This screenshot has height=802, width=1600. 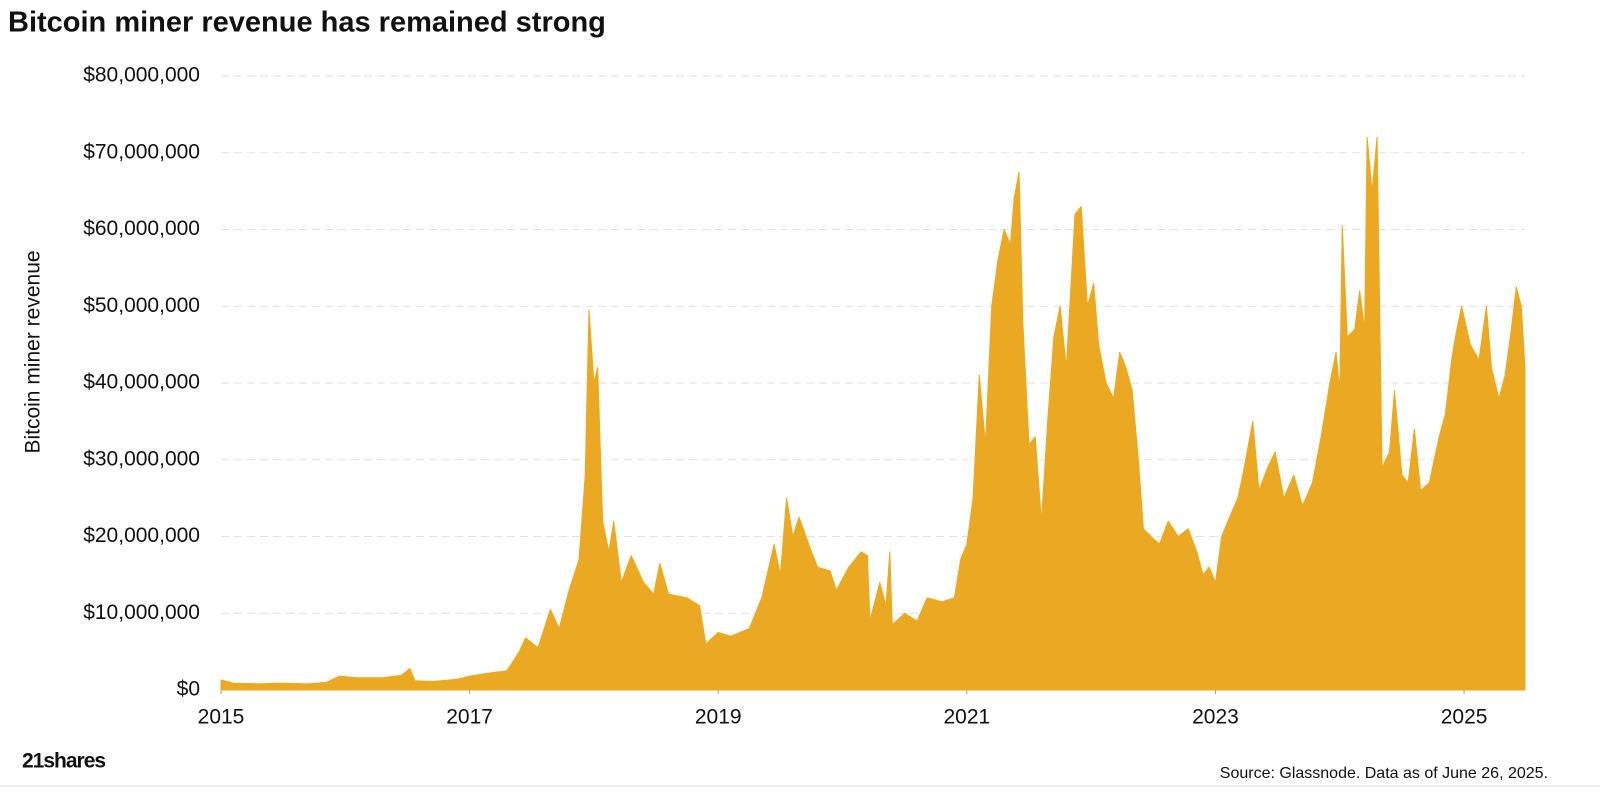 I want to click on y-tick-label: $10,000,000, so click(x=141, y=612).